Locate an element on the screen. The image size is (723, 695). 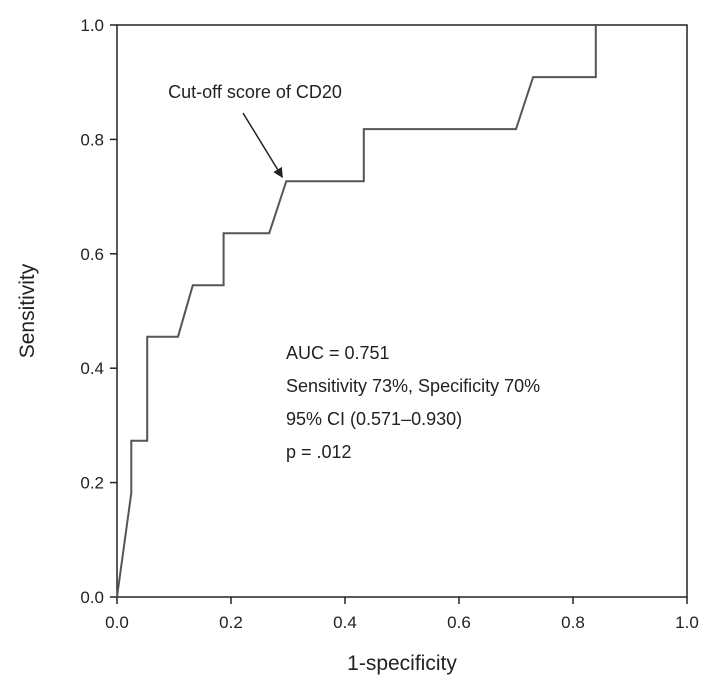
sensitivity-specificity-text: Sensitivity 73%, Specificity 70% is located at coordinates (413, 386).